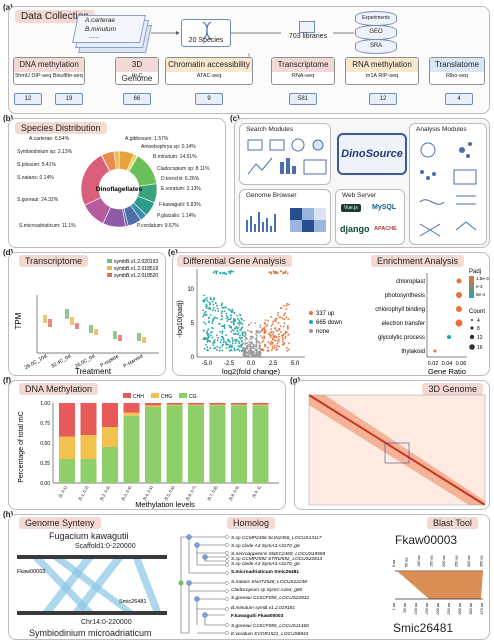  I want to click on e2-xtick: 0.06, so click(461, 364).